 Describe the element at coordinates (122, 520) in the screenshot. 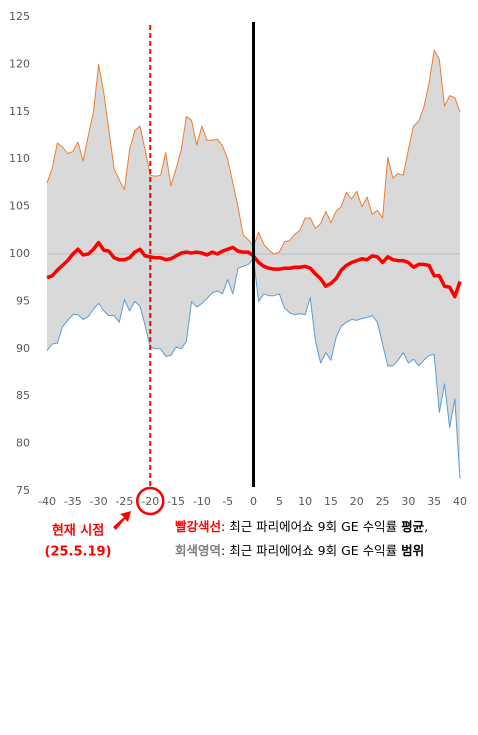

I see `arrow` at that location.